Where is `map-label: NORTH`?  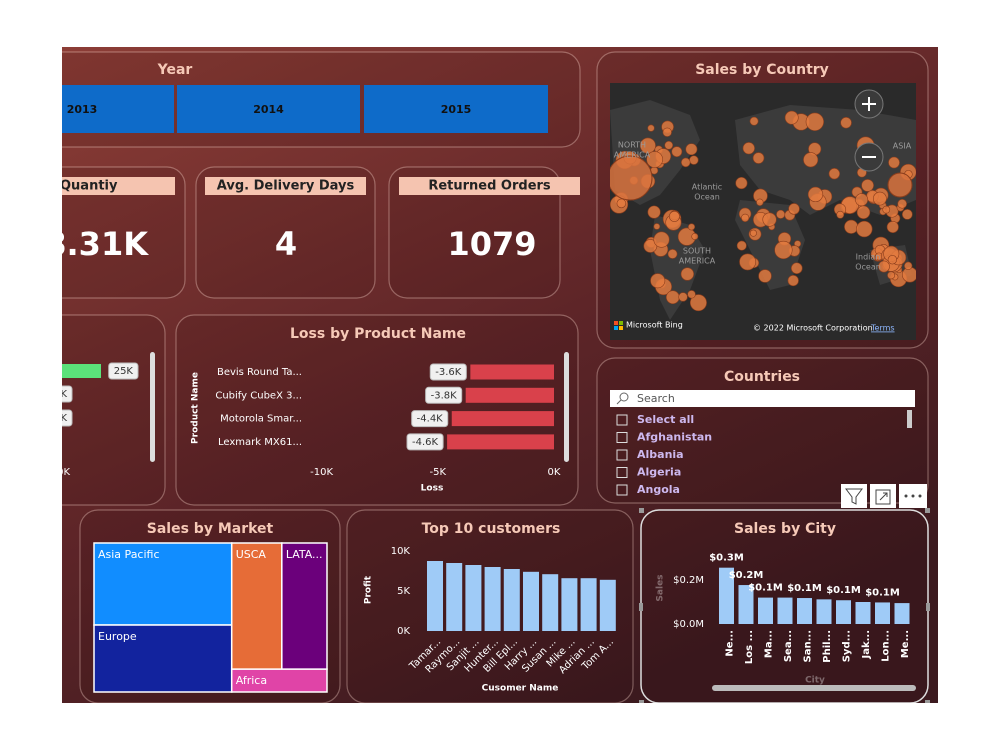
map-label: NORTH is located at coordinates (632, 145).